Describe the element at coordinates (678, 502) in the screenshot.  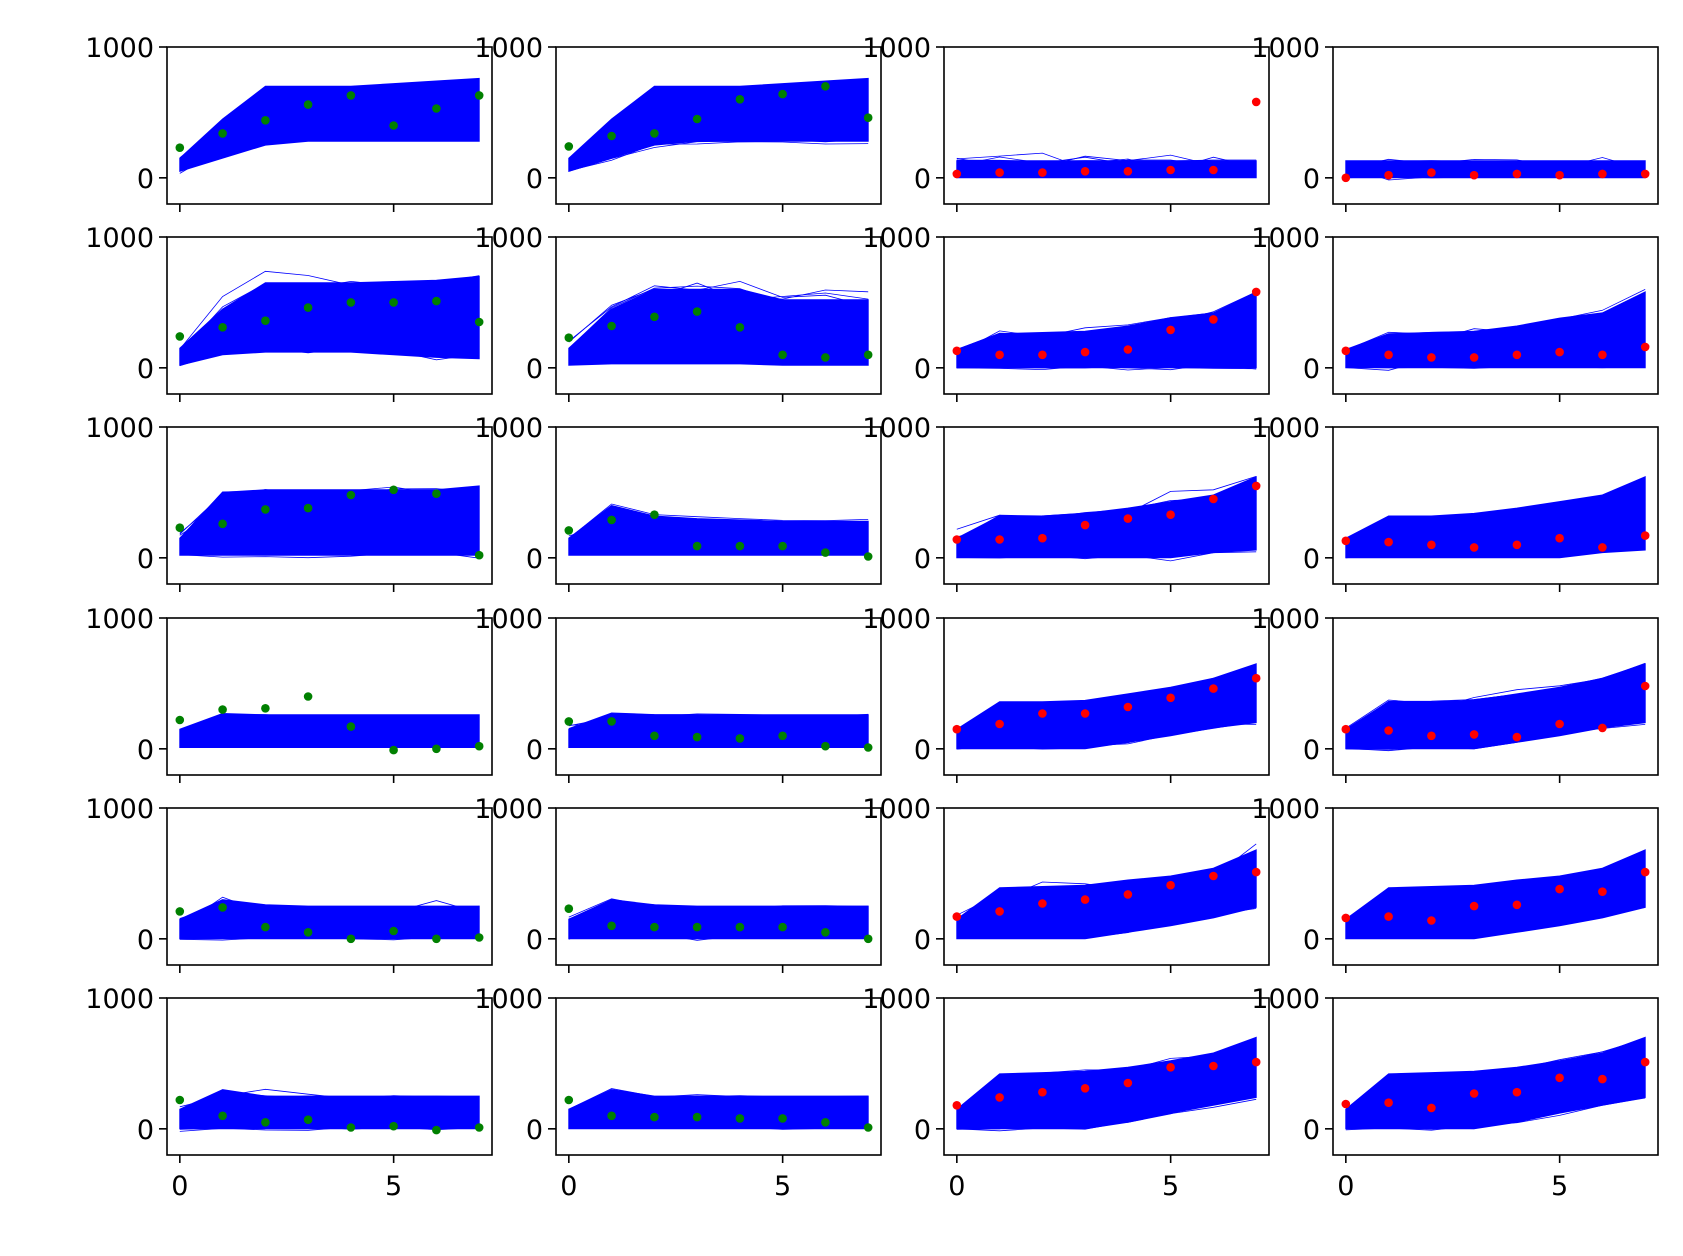
I see `panel-r2-c1: 0 1000` at that location.